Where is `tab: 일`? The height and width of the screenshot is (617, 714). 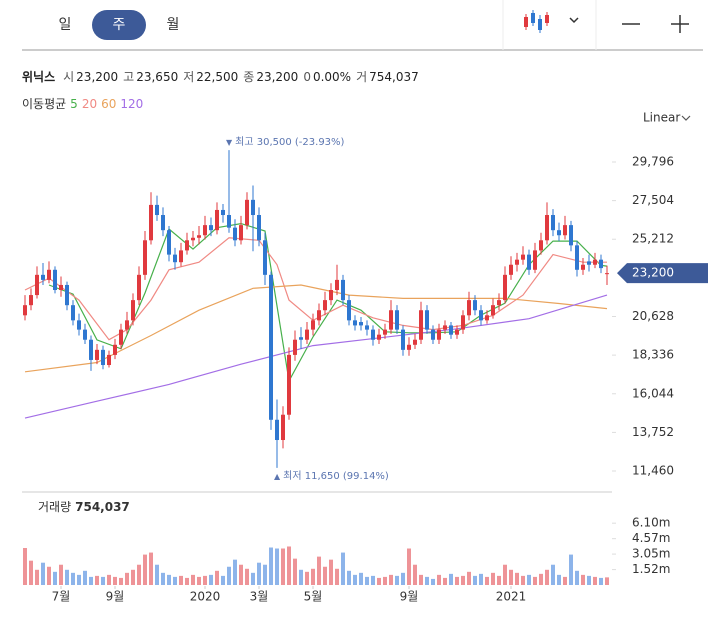 tab: 일 is located at coordinates (65, 25).